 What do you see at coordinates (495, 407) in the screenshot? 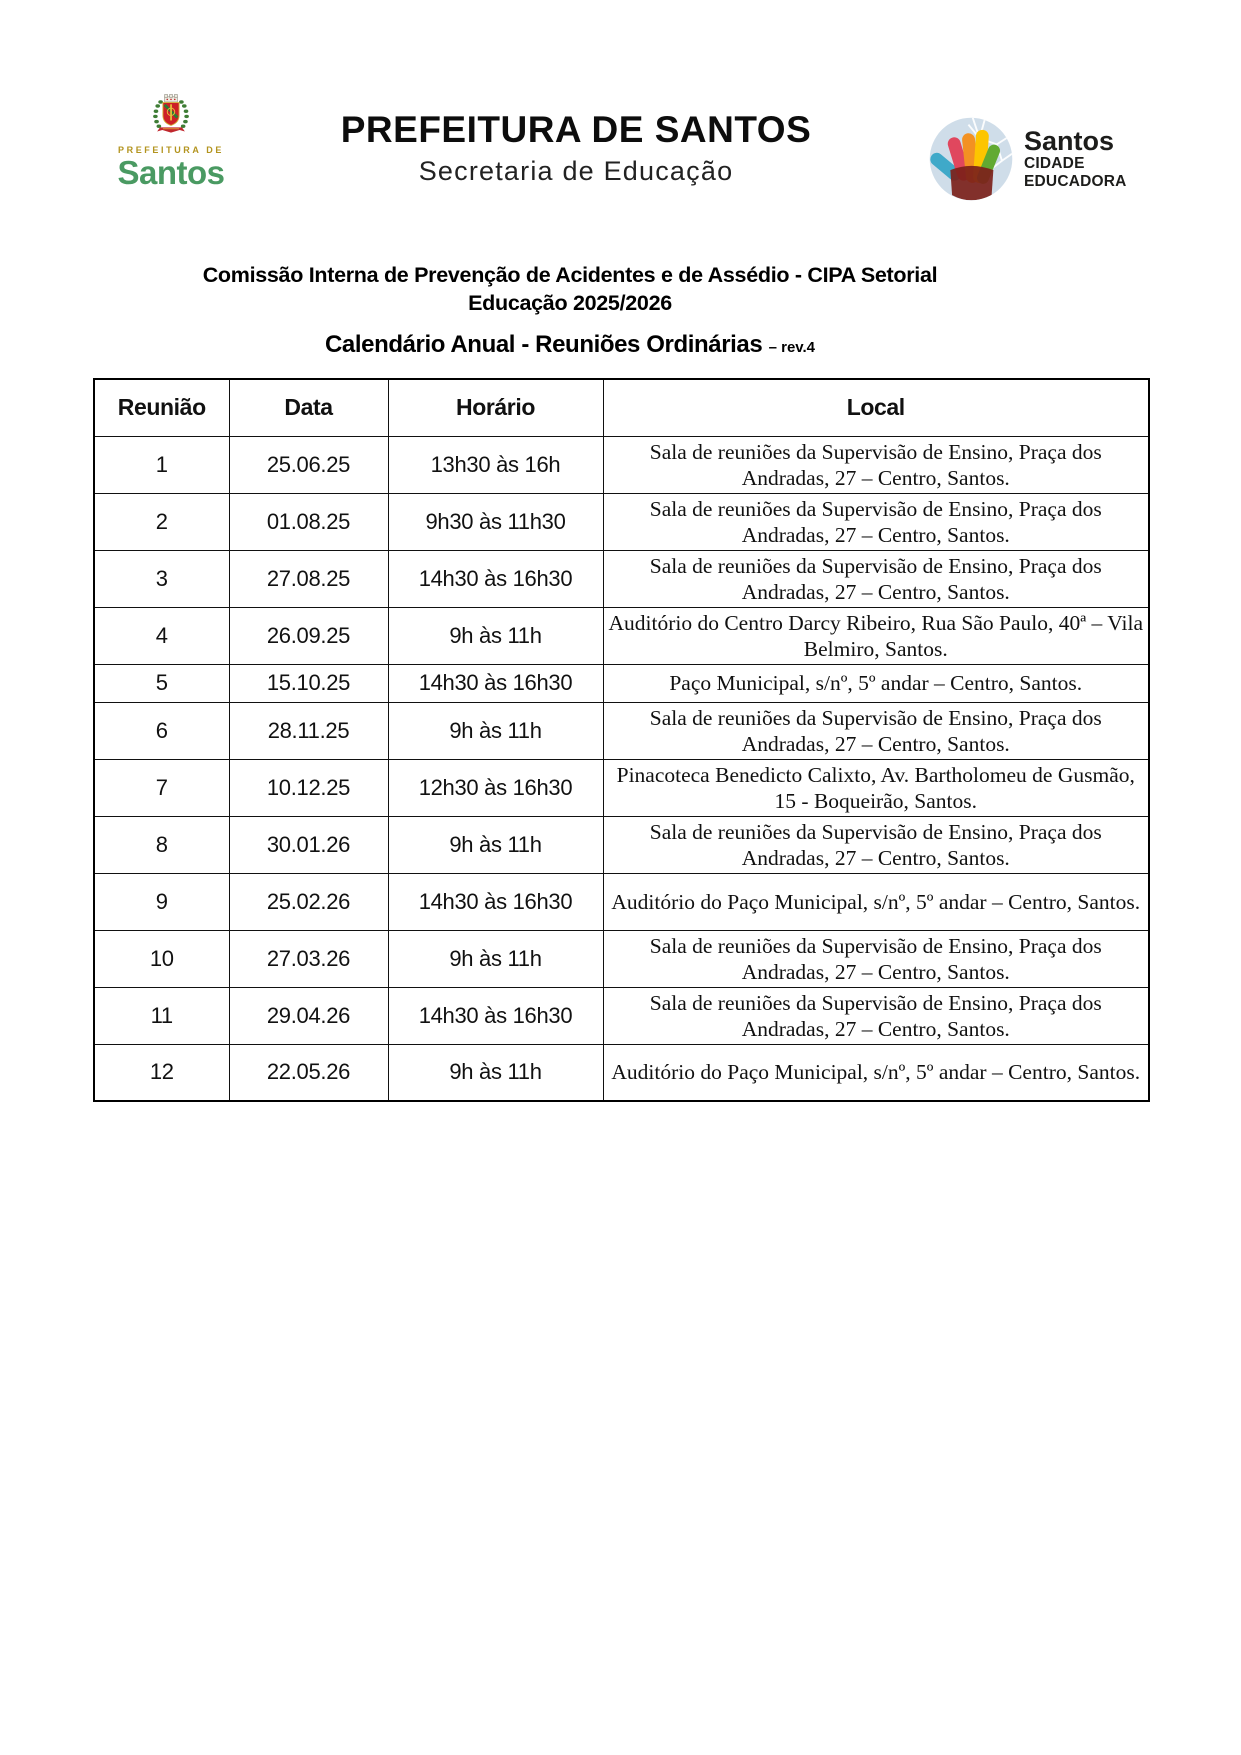
I see `col-header-horario: Horário` at bounding box center [495, 407].